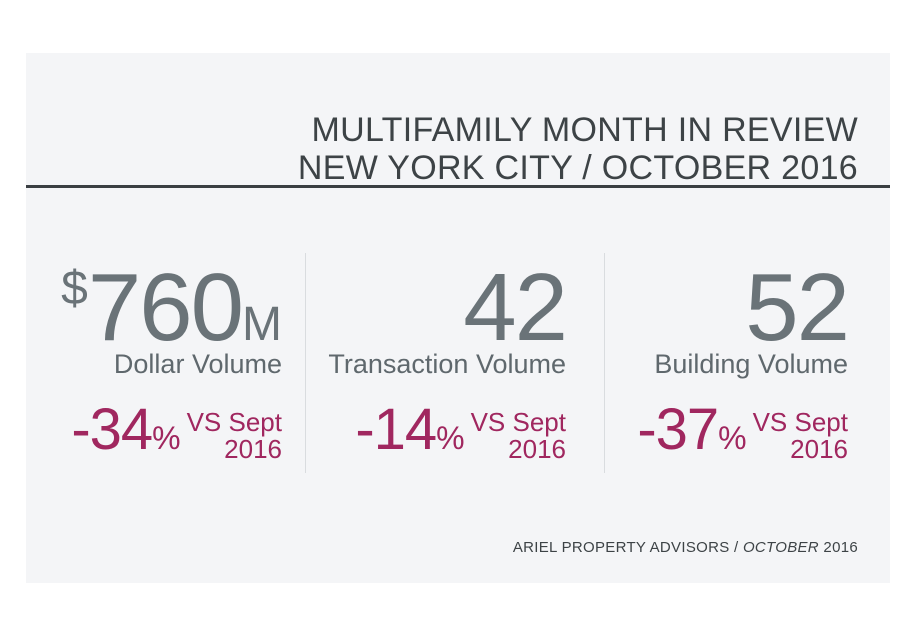 The width and height of the screenshot is (918, 625). I want to click on stat-number: 52, so click(797, 307).